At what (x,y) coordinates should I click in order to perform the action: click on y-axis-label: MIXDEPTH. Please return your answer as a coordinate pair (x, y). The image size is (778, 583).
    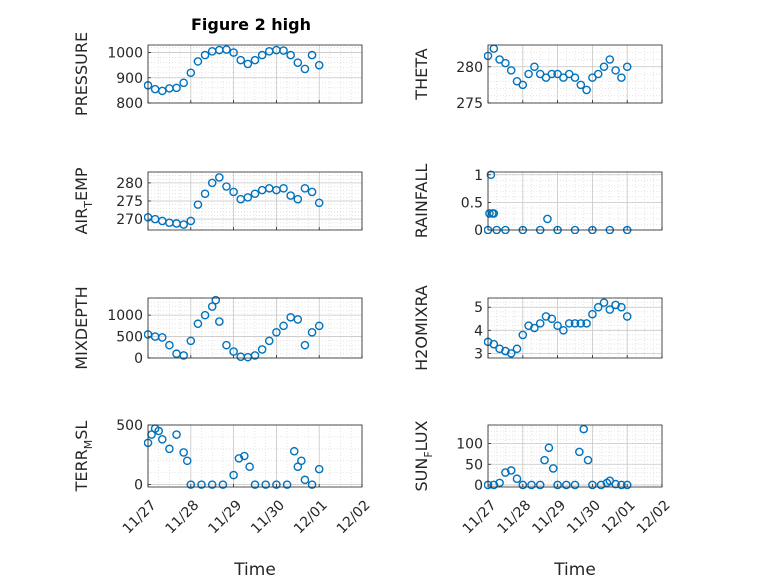
    Looking at the image, I should click on (81, 327).